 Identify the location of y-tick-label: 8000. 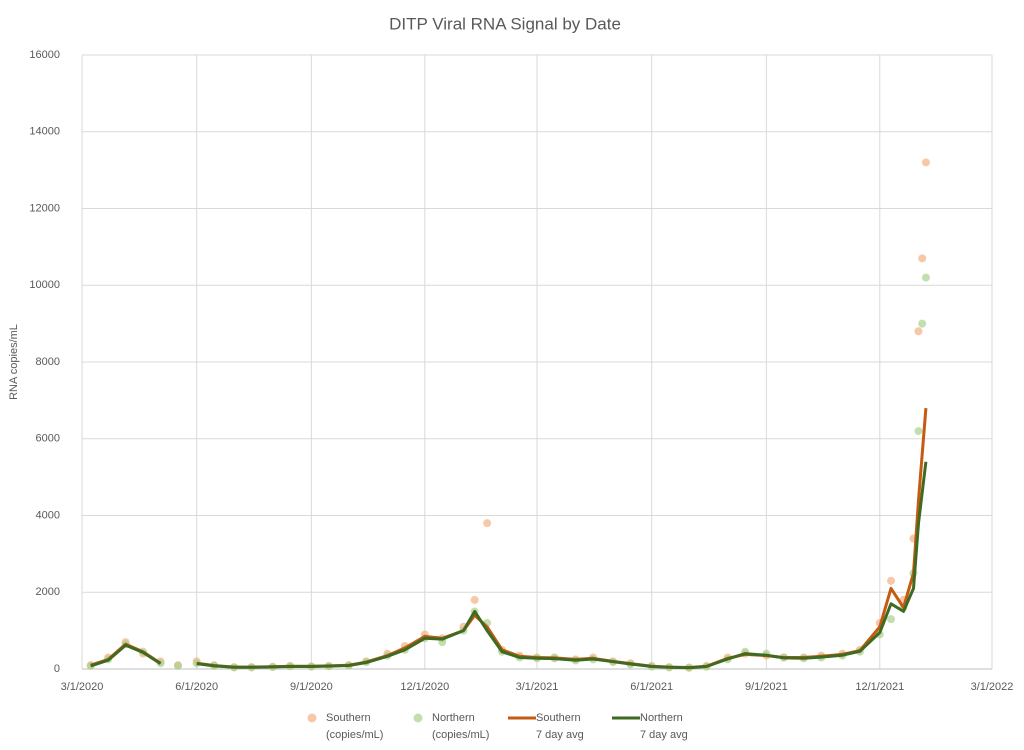
(48, 362).